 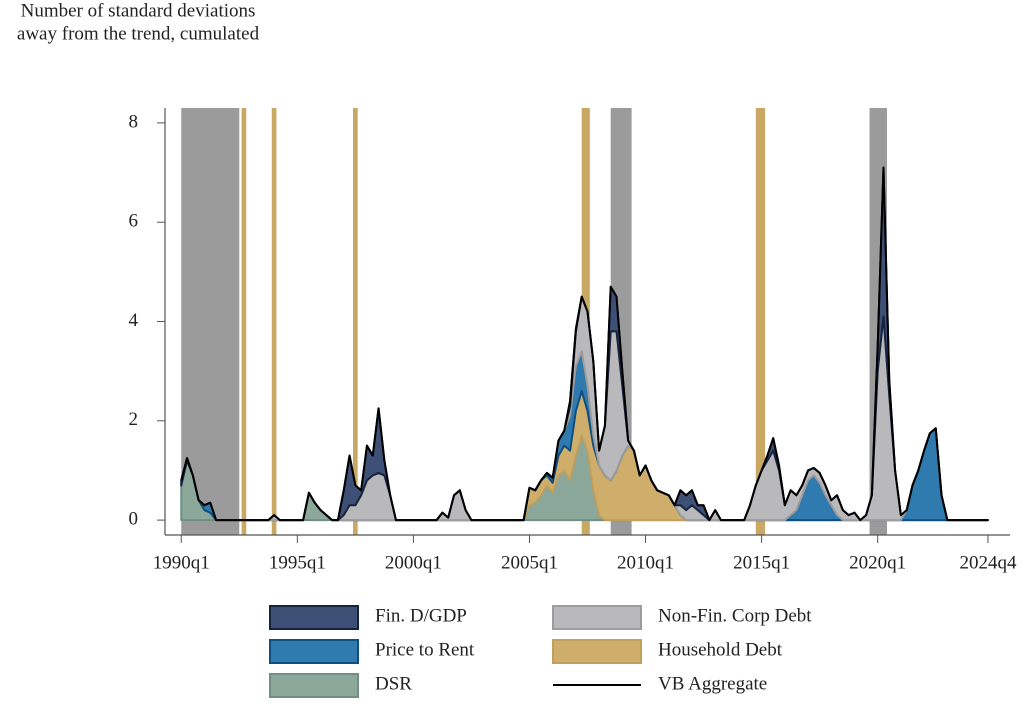 I want to click on area, so click(x=584, y=478).